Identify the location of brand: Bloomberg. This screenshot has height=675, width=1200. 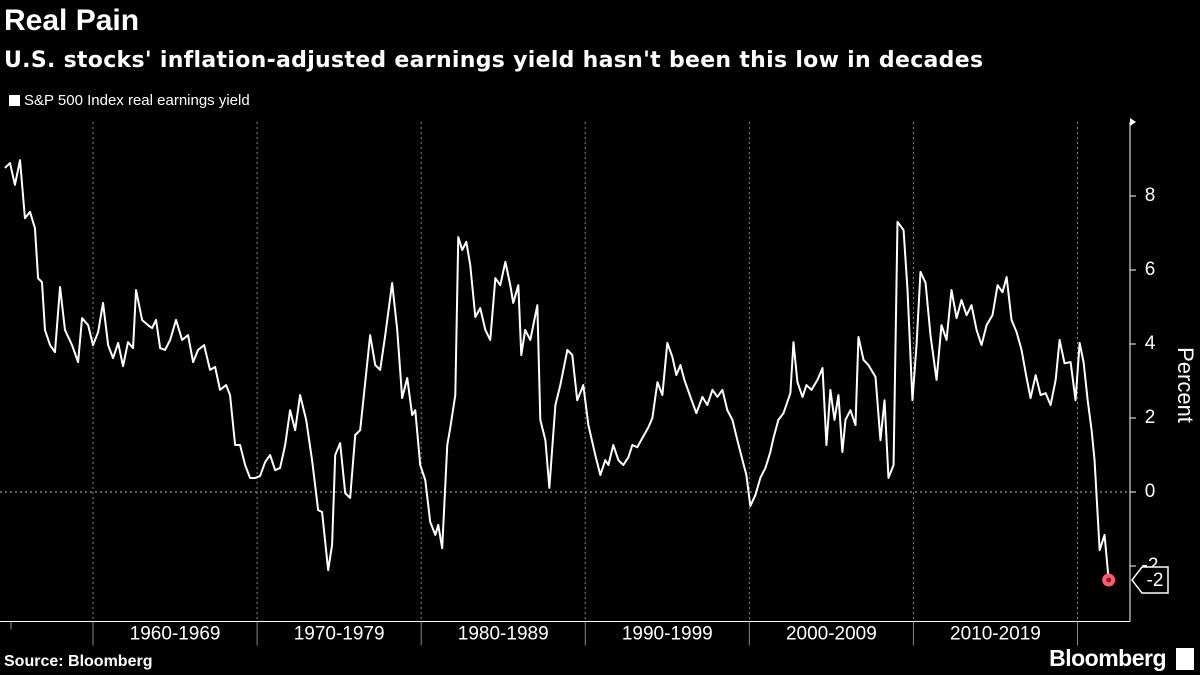
(1107, 658).